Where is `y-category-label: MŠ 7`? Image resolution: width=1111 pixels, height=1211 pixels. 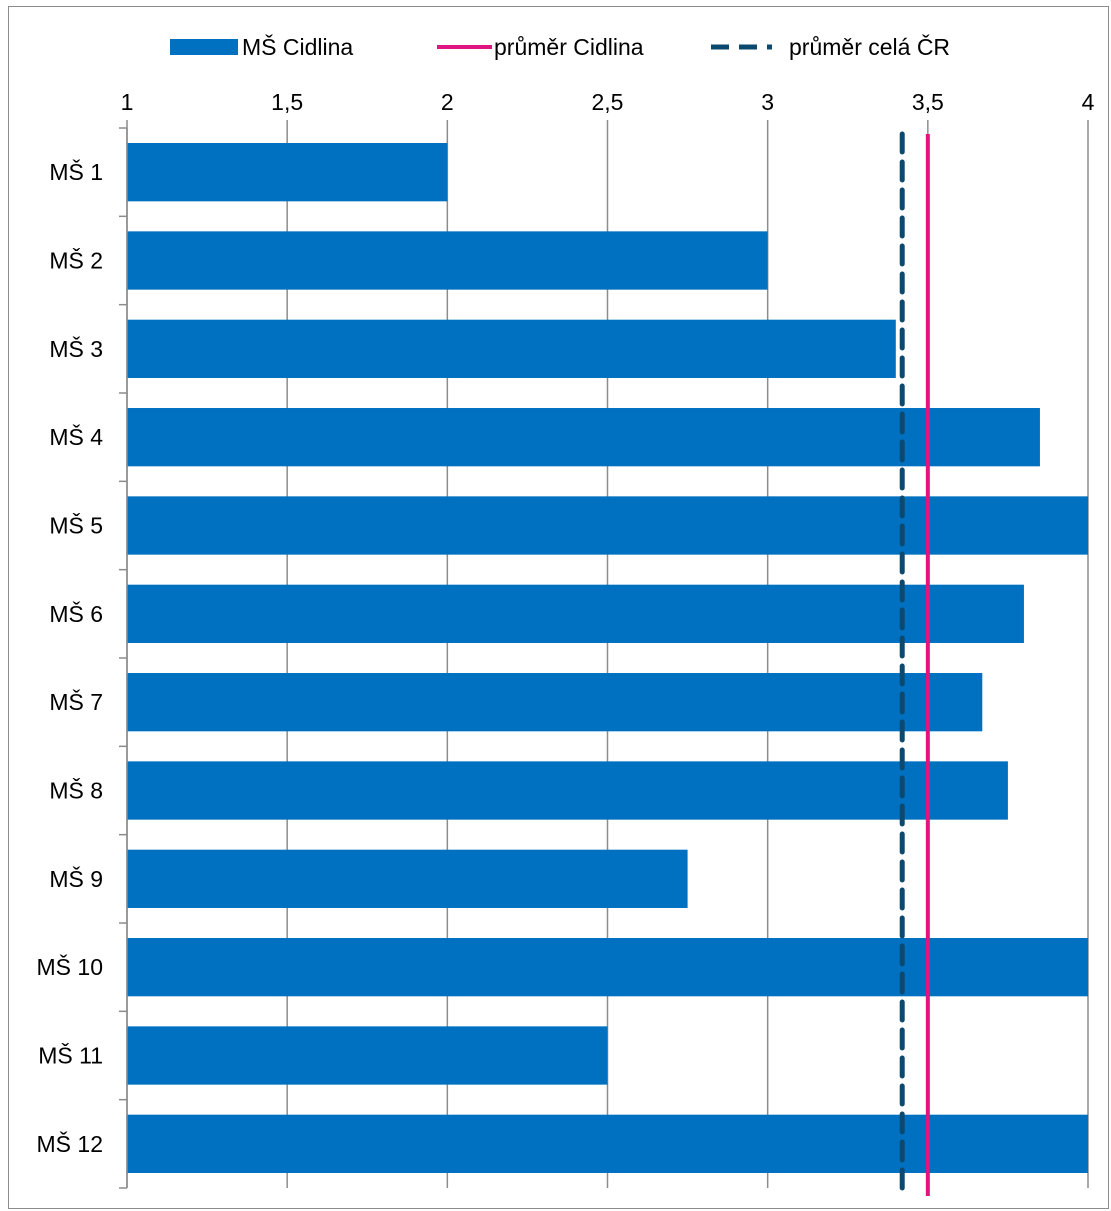 y-category-label: MŠ 7 is located at coordinates (76, 701).